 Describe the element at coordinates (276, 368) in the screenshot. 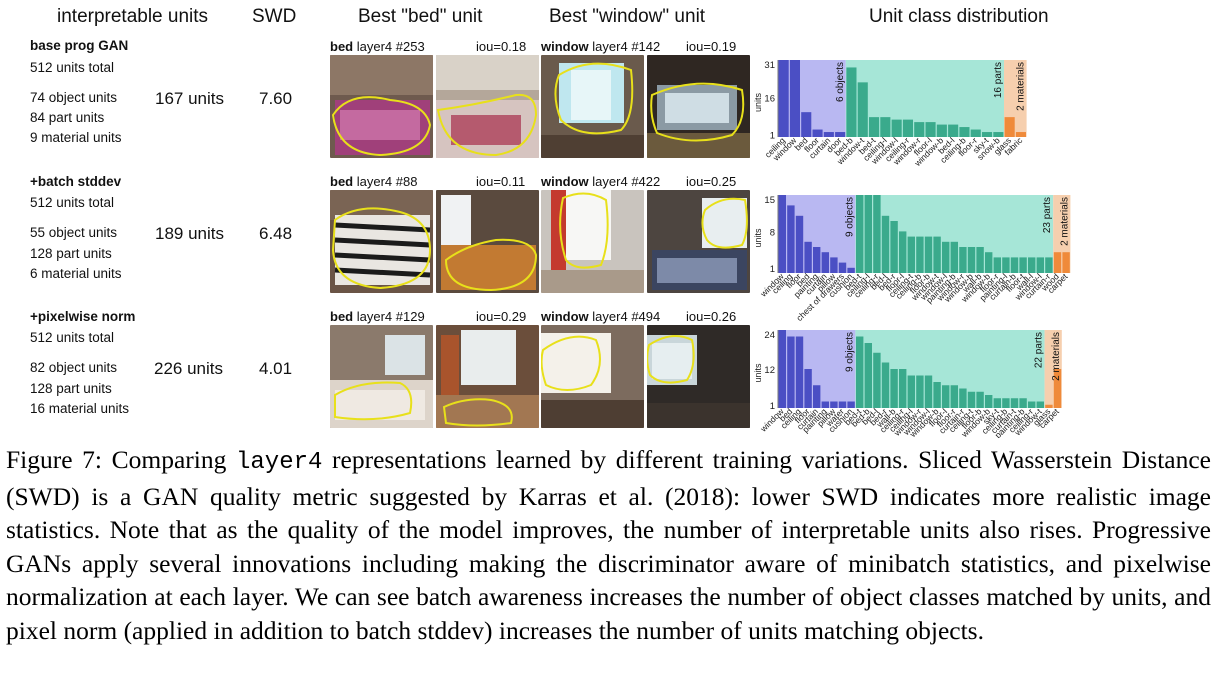

I see `swd-value: 4.01` at that location.